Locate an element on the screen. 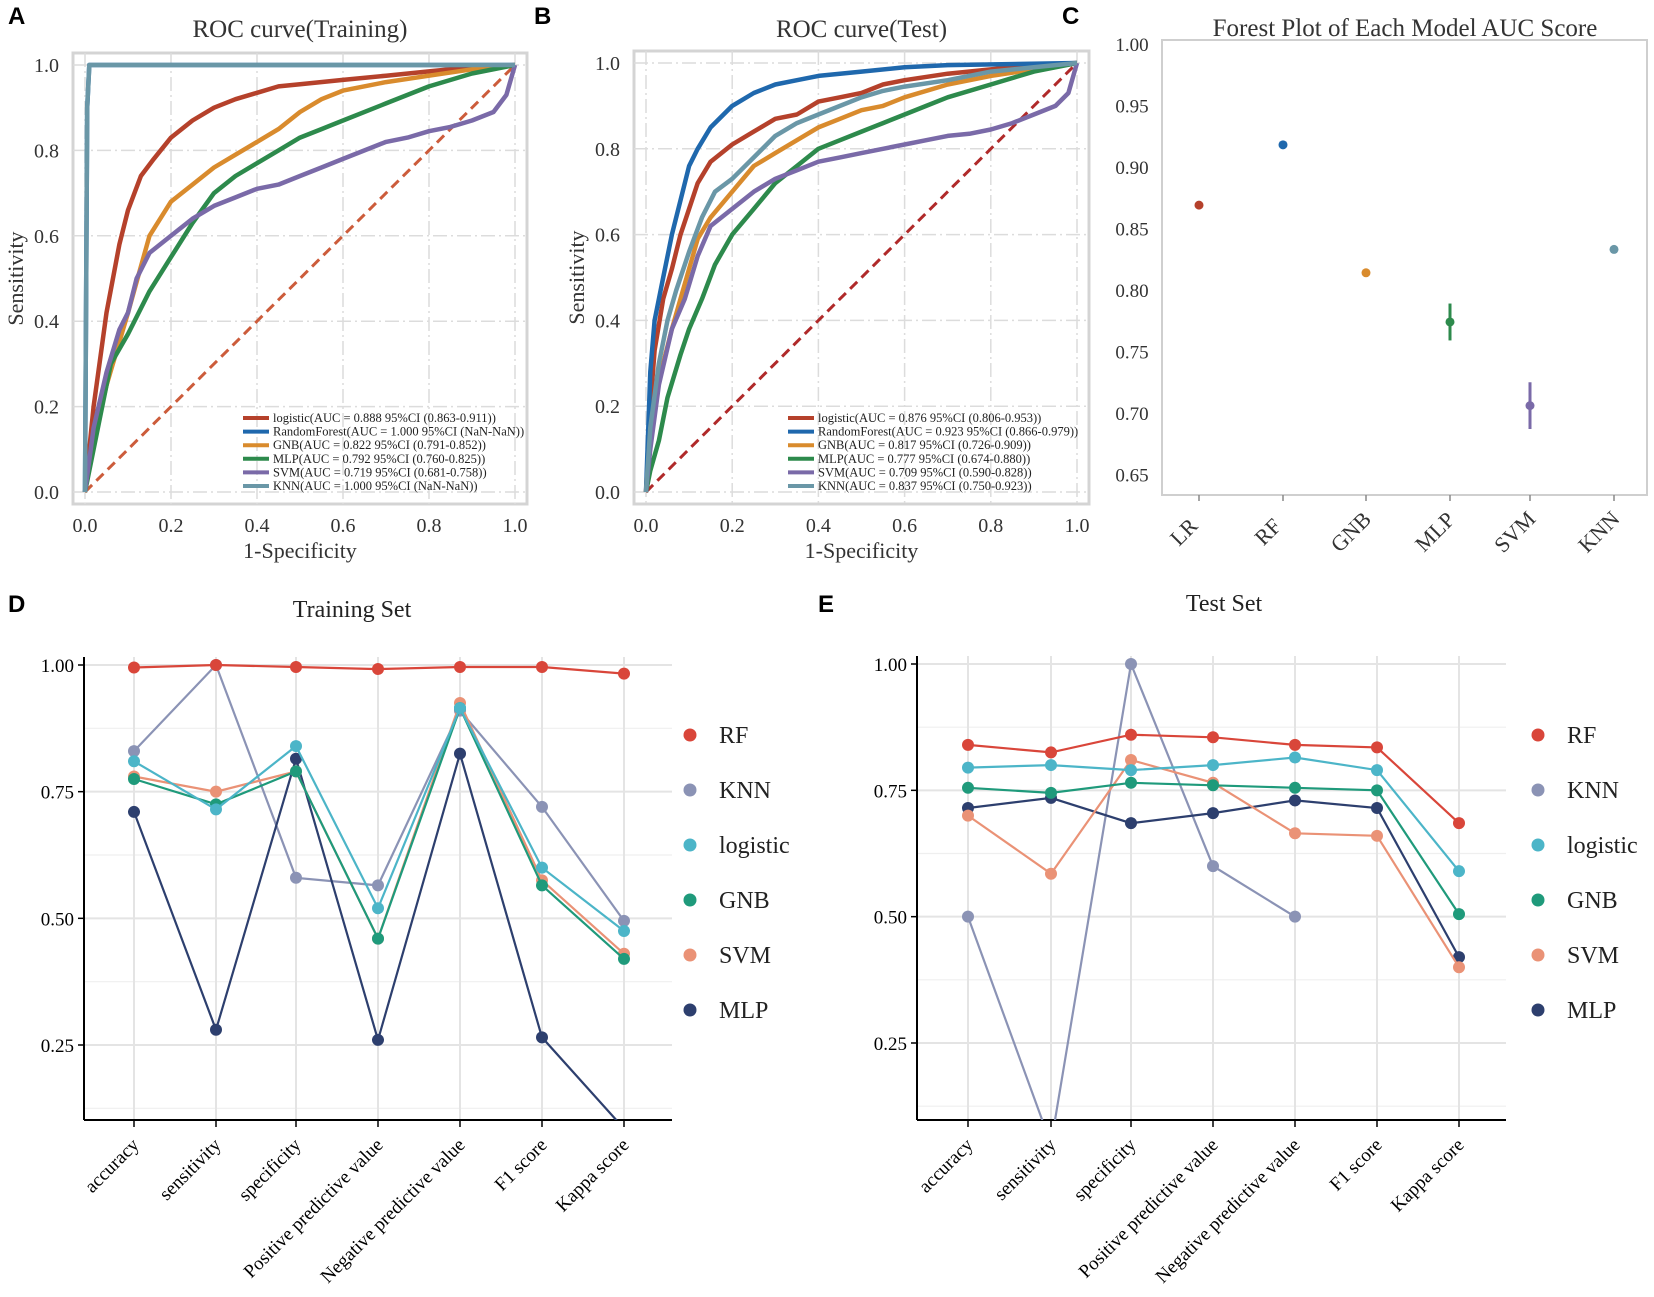 This screenshot has height=1297, width=1654. panel-label-c: C is located at coordinates (1070, 16).